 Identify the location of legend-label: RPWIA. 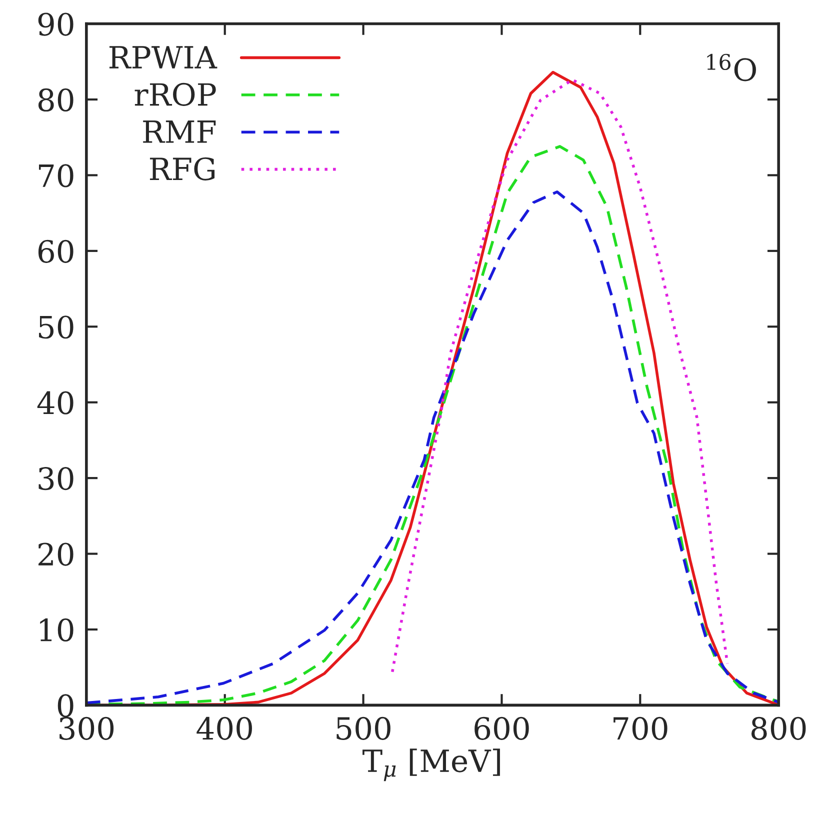
(163, 57).